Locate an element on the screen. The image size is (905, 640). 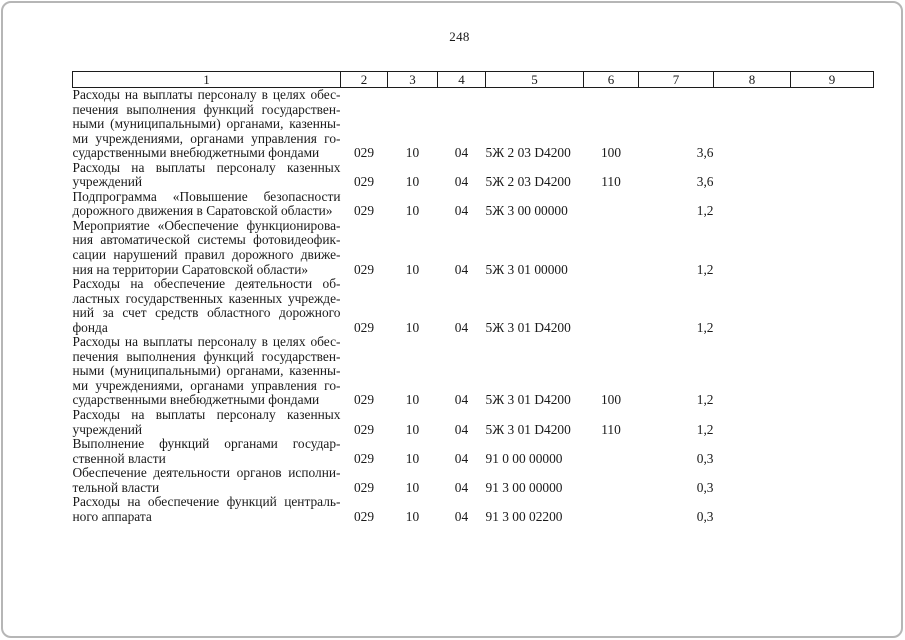
description-line: ного аппарата is located at coordinates (112, 516).